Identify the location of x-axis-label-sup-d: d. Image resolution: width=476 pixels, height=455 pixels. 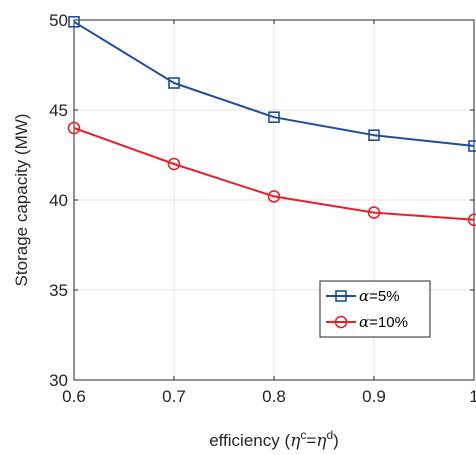
(329, 435).